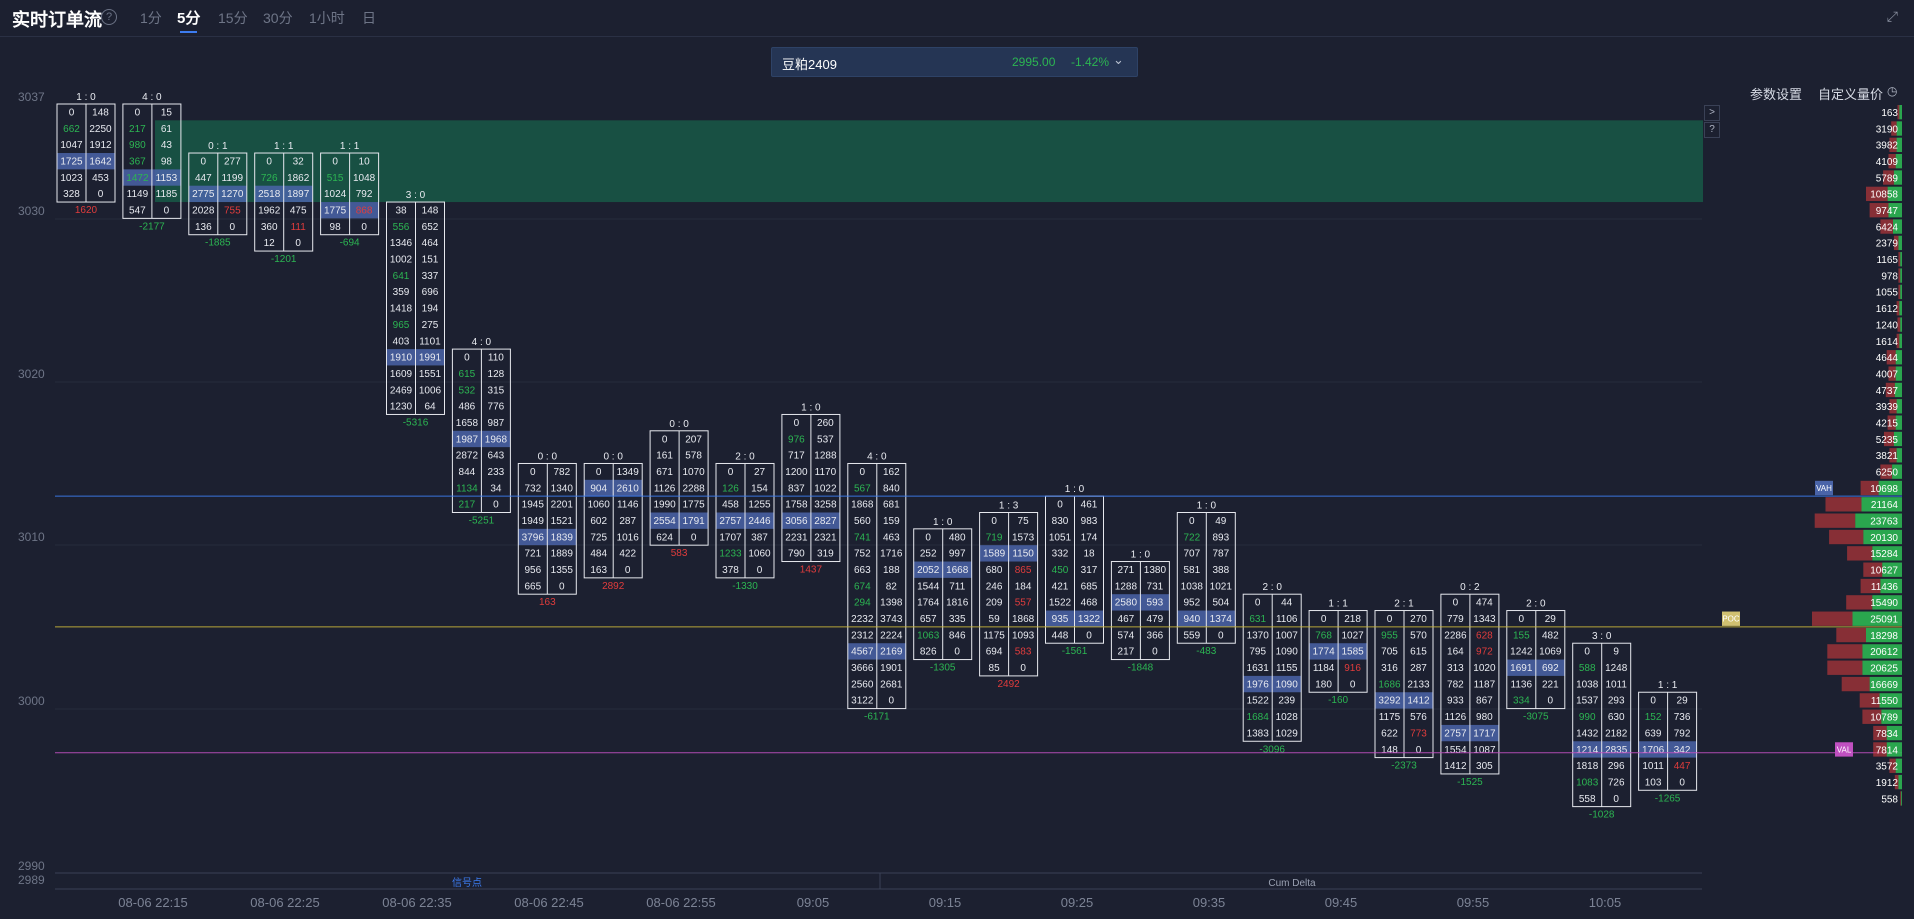 The width and height of the screenshot is (1914, 919). Describe the element at coordinates (891, 521) in the screenshot. I see `ask-volume: 159` at that location.